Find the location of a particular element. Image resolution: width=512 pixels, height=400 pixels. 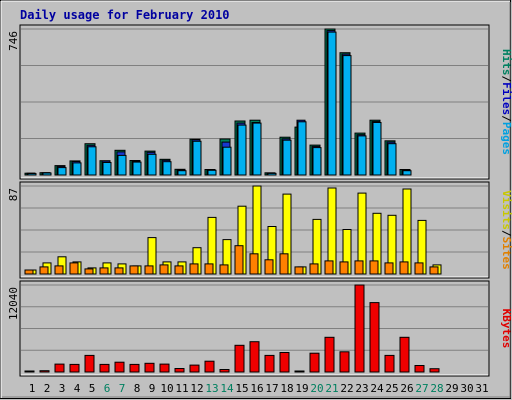

x-tick-label: 1 is located at coordinates (32, 388).